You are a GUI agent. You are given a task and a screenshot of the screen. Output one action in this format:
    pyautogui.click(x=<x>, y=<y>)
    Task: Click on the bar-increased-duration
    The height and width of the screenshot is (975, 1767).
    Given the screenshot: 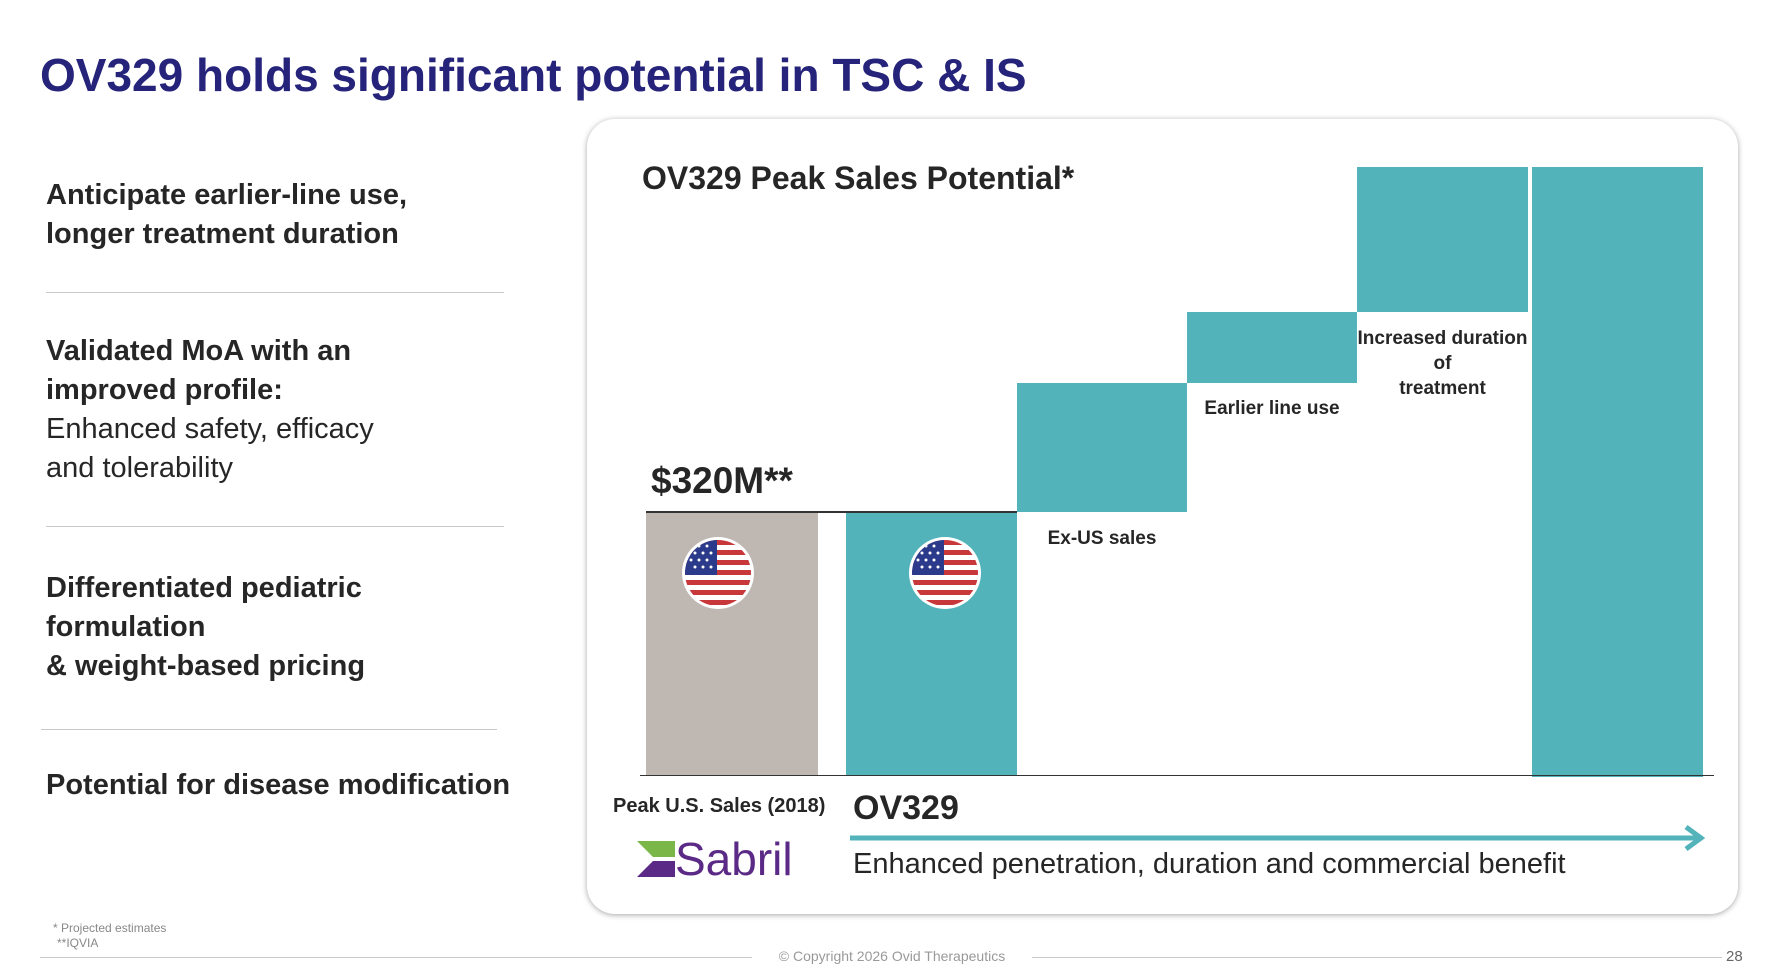 What is the action you would take?
    pyautogui.click(x=1442, y=239)
    